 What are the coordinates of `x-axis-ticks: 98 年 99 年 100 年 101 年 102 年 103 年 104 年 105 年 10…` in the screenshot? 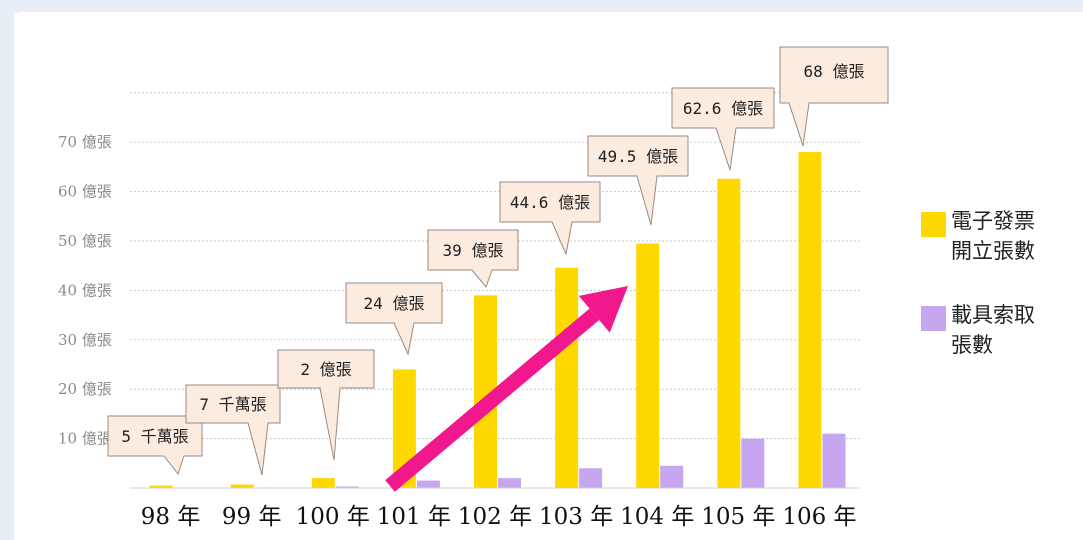 It's located at (499, 517).